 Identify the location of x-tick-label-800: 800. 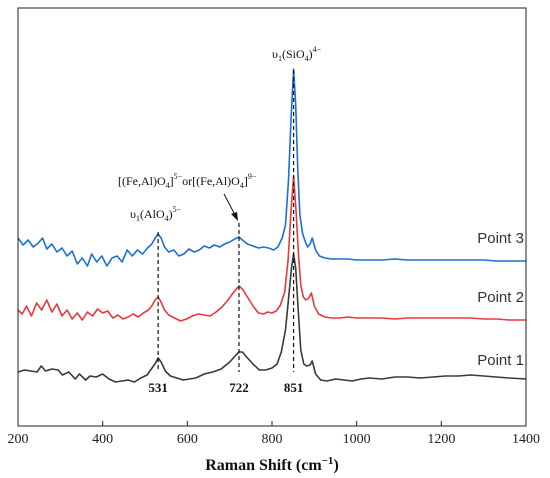
(272, 439).